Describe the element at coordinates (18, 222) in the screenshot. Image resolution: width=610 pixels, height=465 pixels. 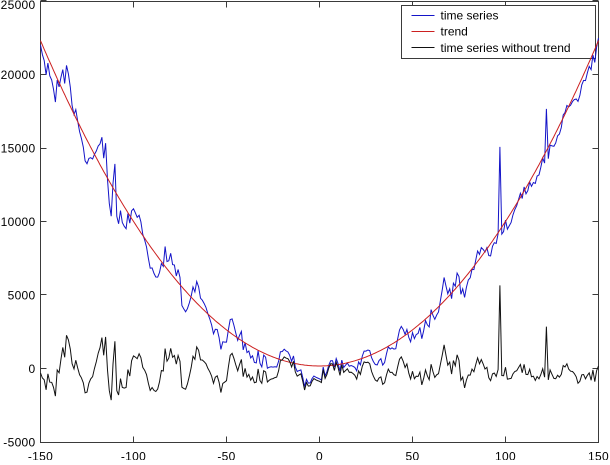
I see `svg-text: 10000` at that location.